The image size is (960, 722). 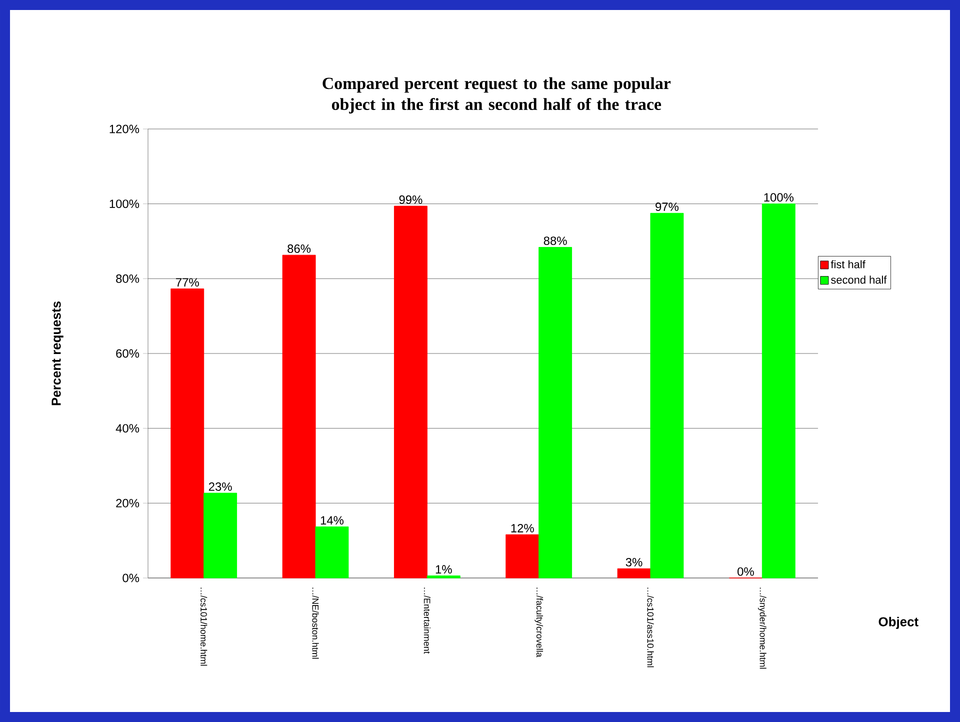 I want to click on y-tick-label: 40%, so click(x=128, y=428).